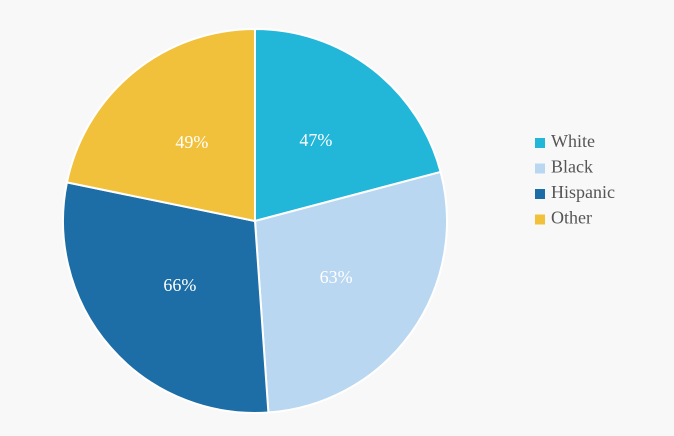 This screenshot has width=674, height=436. What do you see at coordinates (583, 192) in the screenshot?
I see `legend-label: Hispanic` at bounding box center [583, 192].